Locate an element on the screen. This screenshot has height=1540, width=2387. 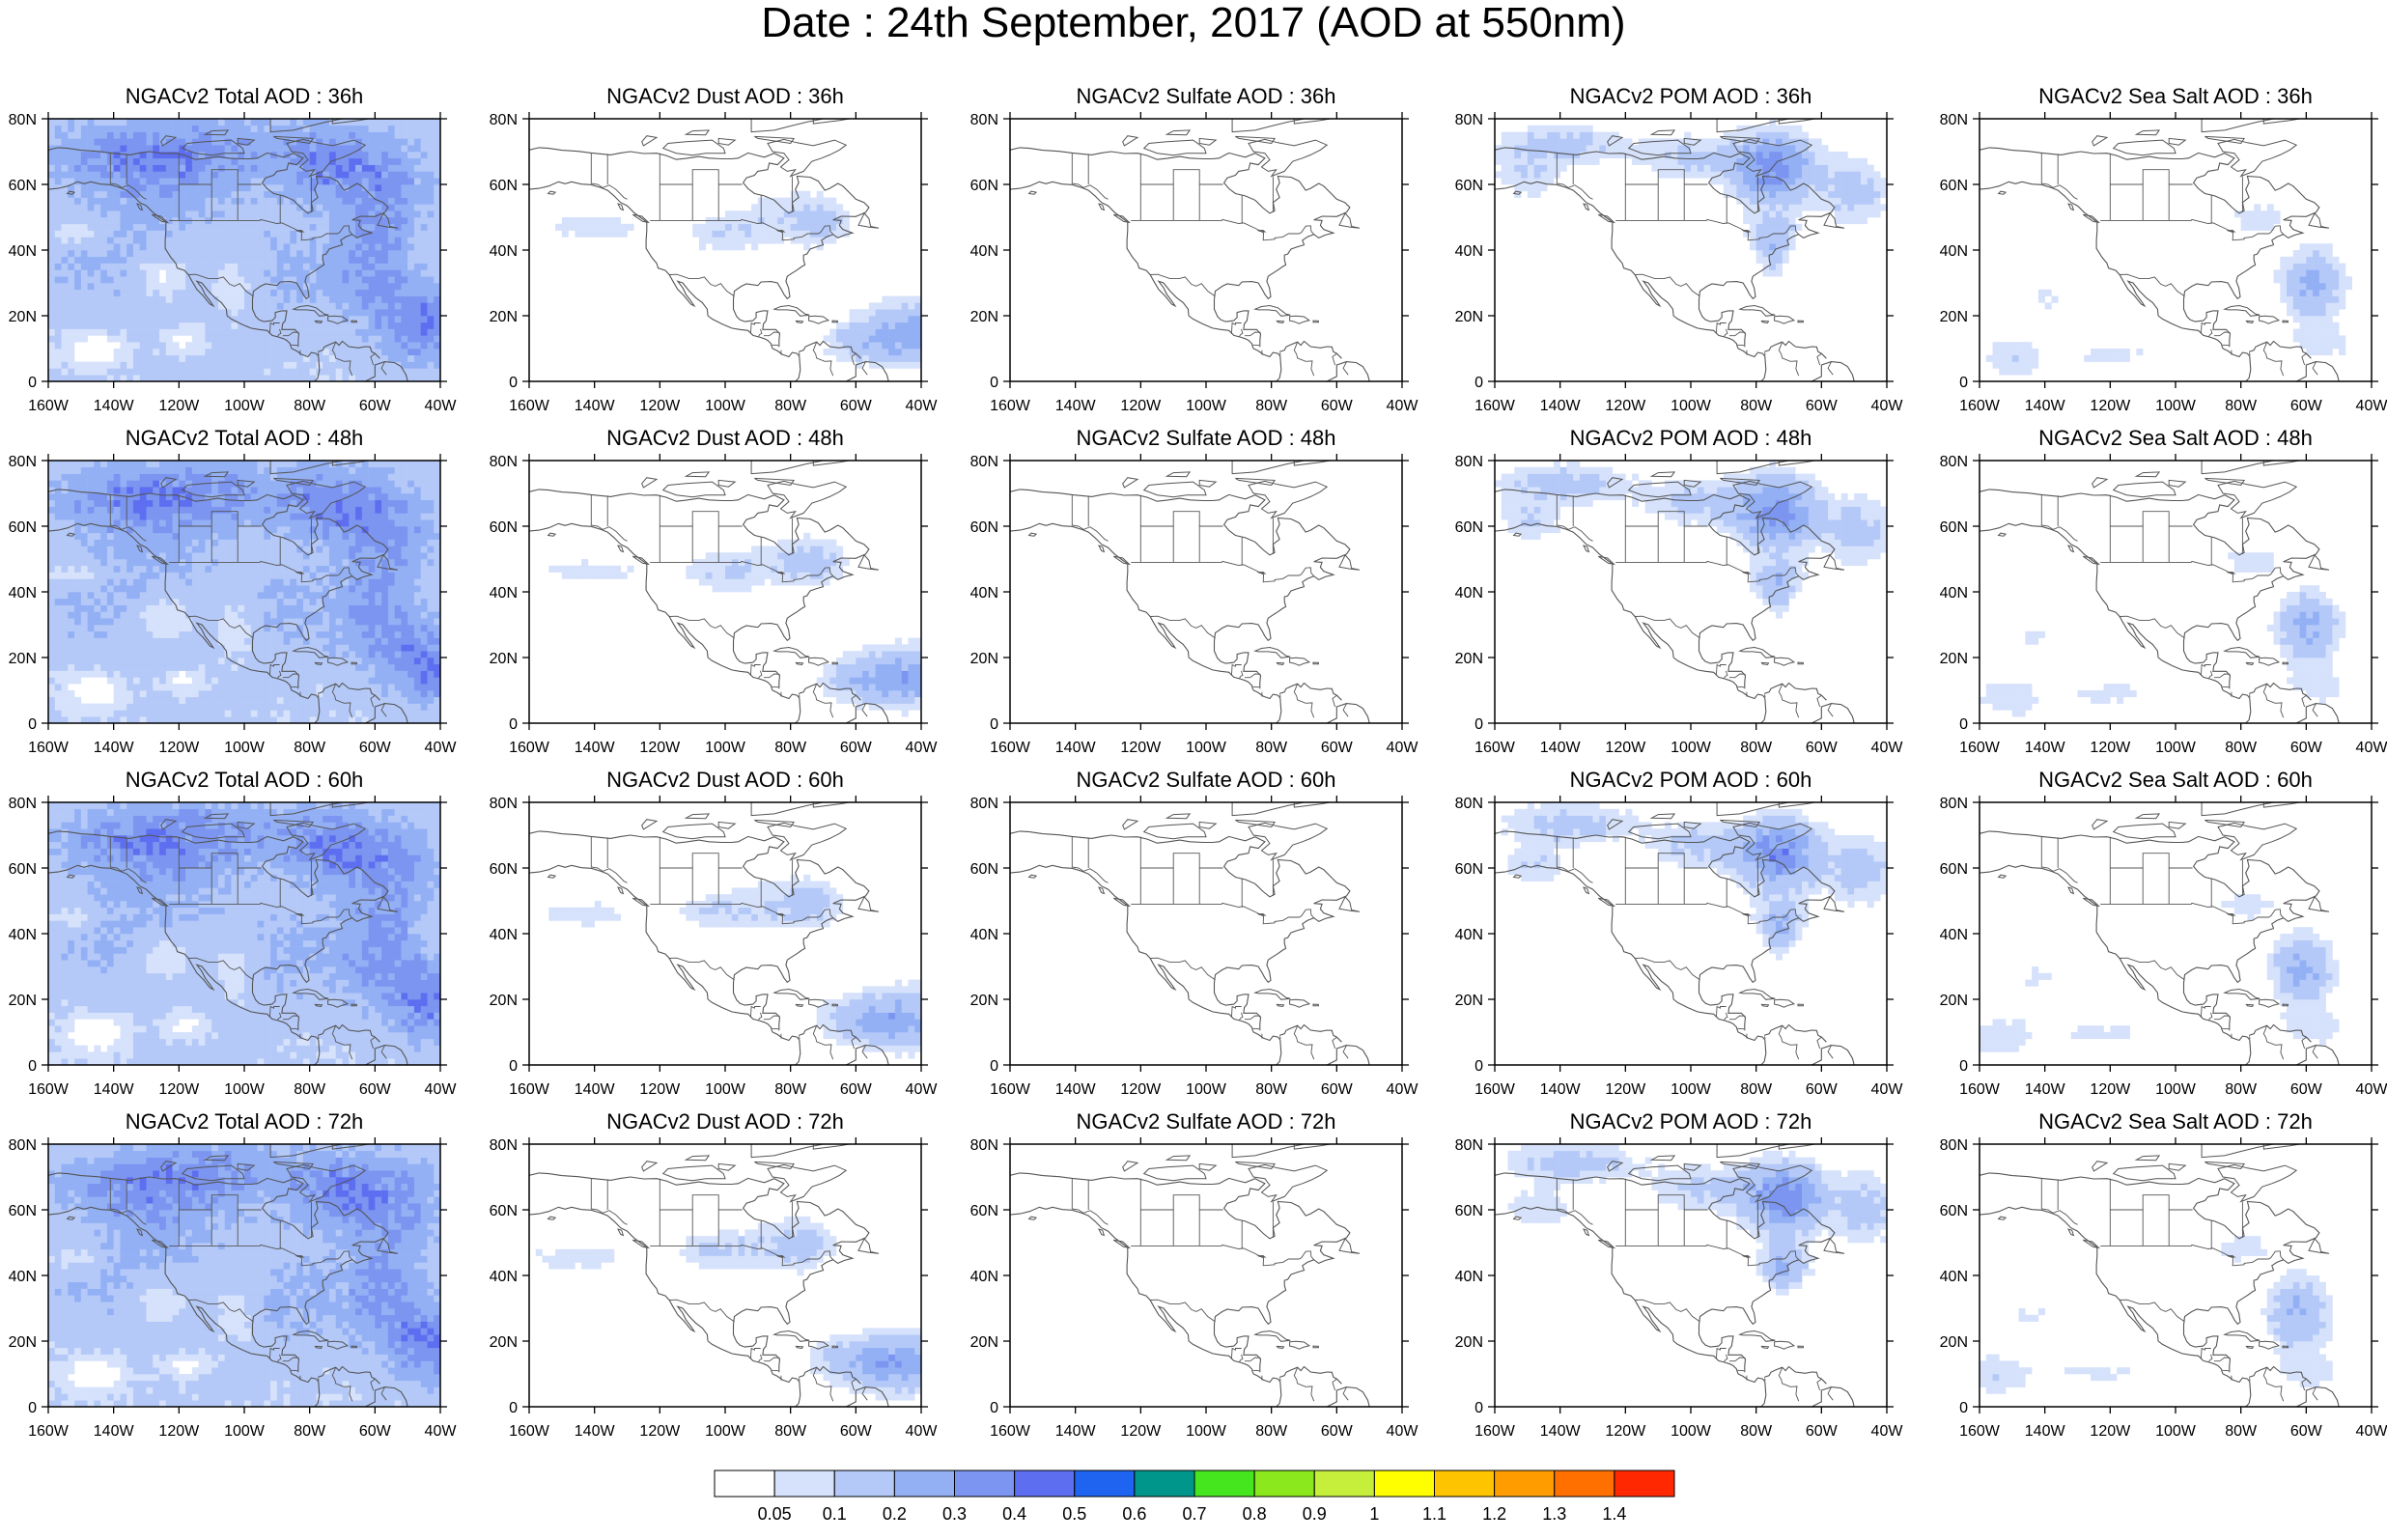
colorbar-label: 0.05 is located at coordinates (775, 1514).